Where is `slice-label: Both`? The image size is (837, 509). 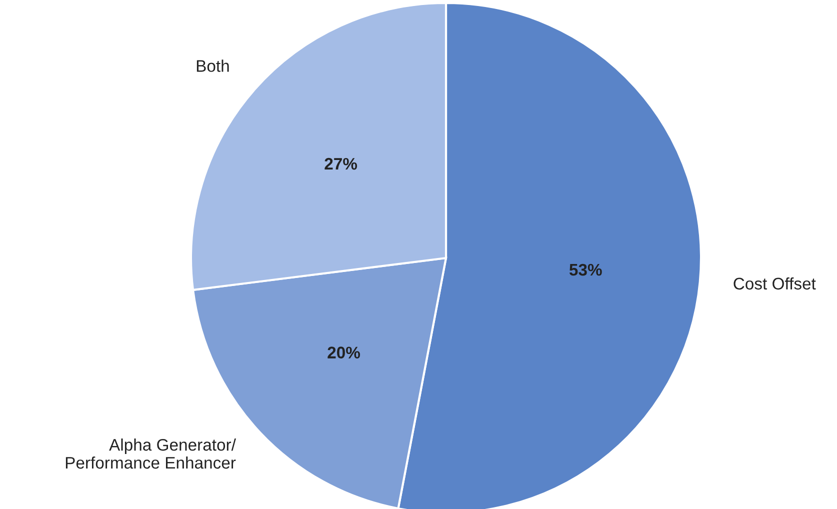
slice-label: Both is located at coordinates (212, 66).